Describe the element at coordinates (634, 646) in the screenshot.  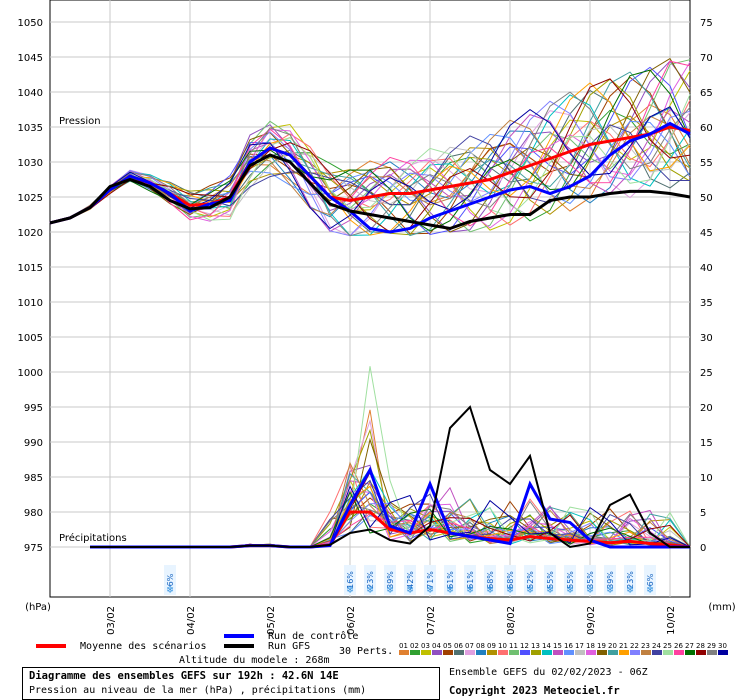
I see `member-number: 22` at that location.